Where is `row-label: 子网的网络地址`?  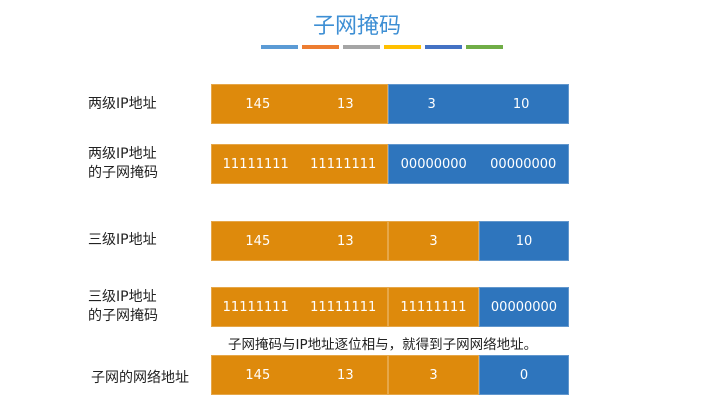 row-label: 子网的网络地址 is located at coordinates (140, 378).